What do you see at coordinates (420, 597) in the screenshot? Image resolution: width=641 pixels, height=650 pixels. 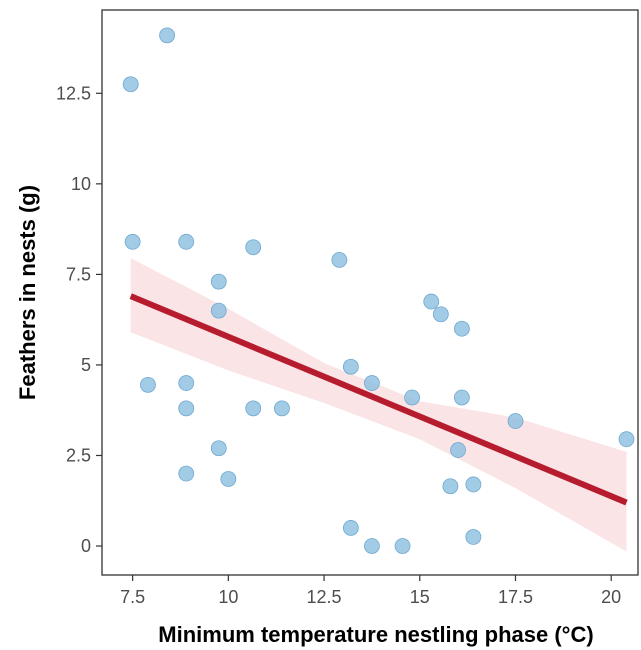 I see `x-tick-label: 15` at bounding box center [420, 597].